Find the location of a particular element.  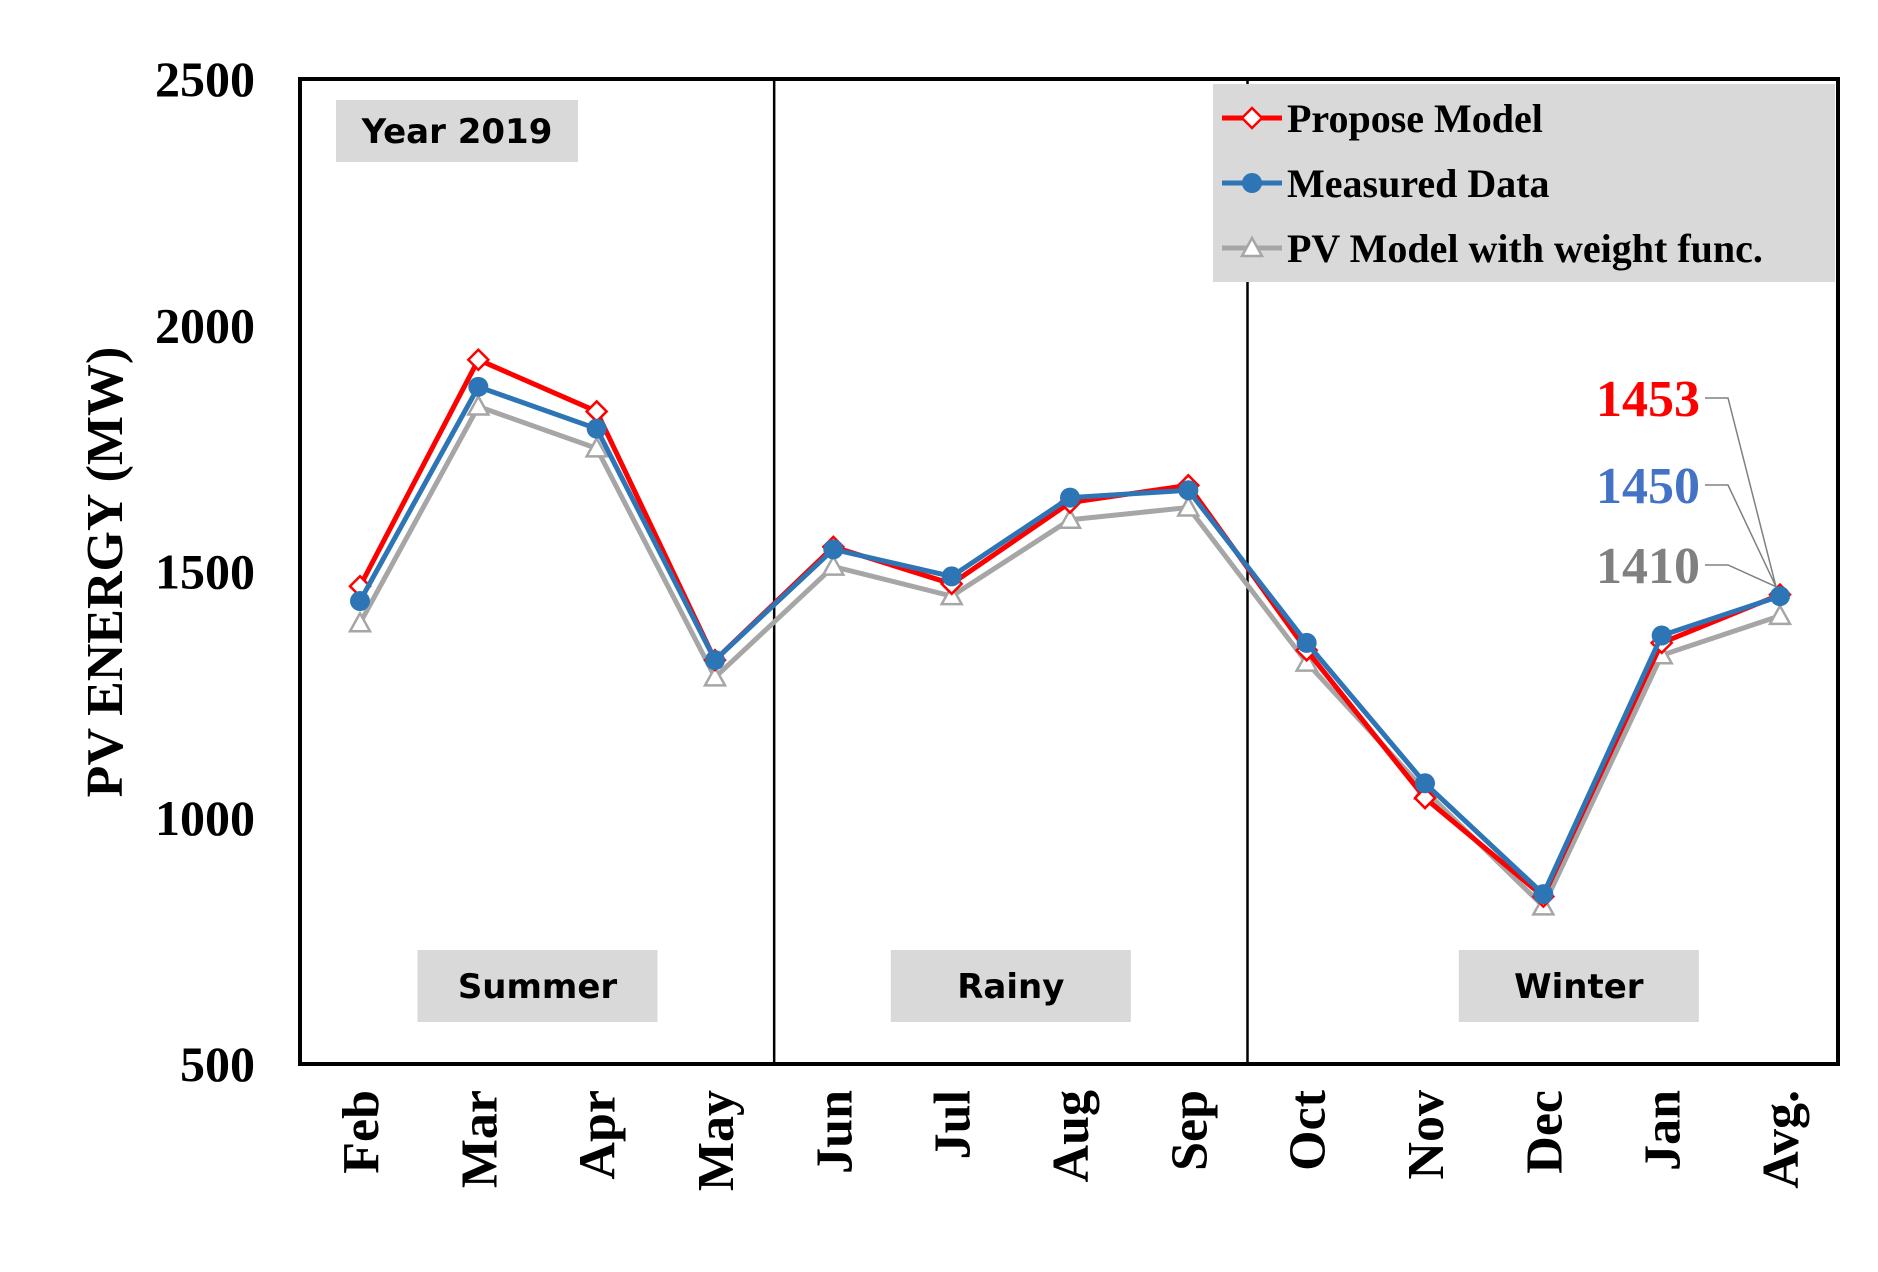

x-tick-label: Jul is located at coordinates (953, 1124).